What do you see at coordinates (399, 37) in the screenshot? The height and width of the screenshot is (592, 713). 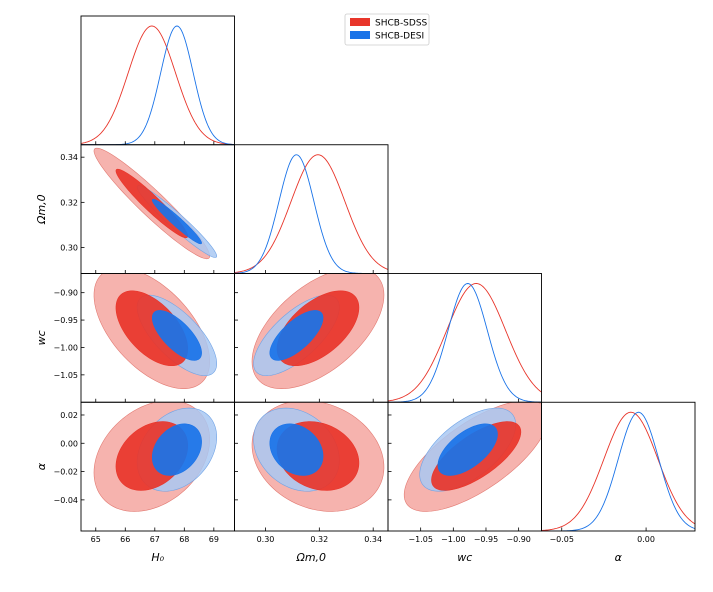 I see `legend-label-desi: SHCB-DESI` at bounding box center [399, 37].